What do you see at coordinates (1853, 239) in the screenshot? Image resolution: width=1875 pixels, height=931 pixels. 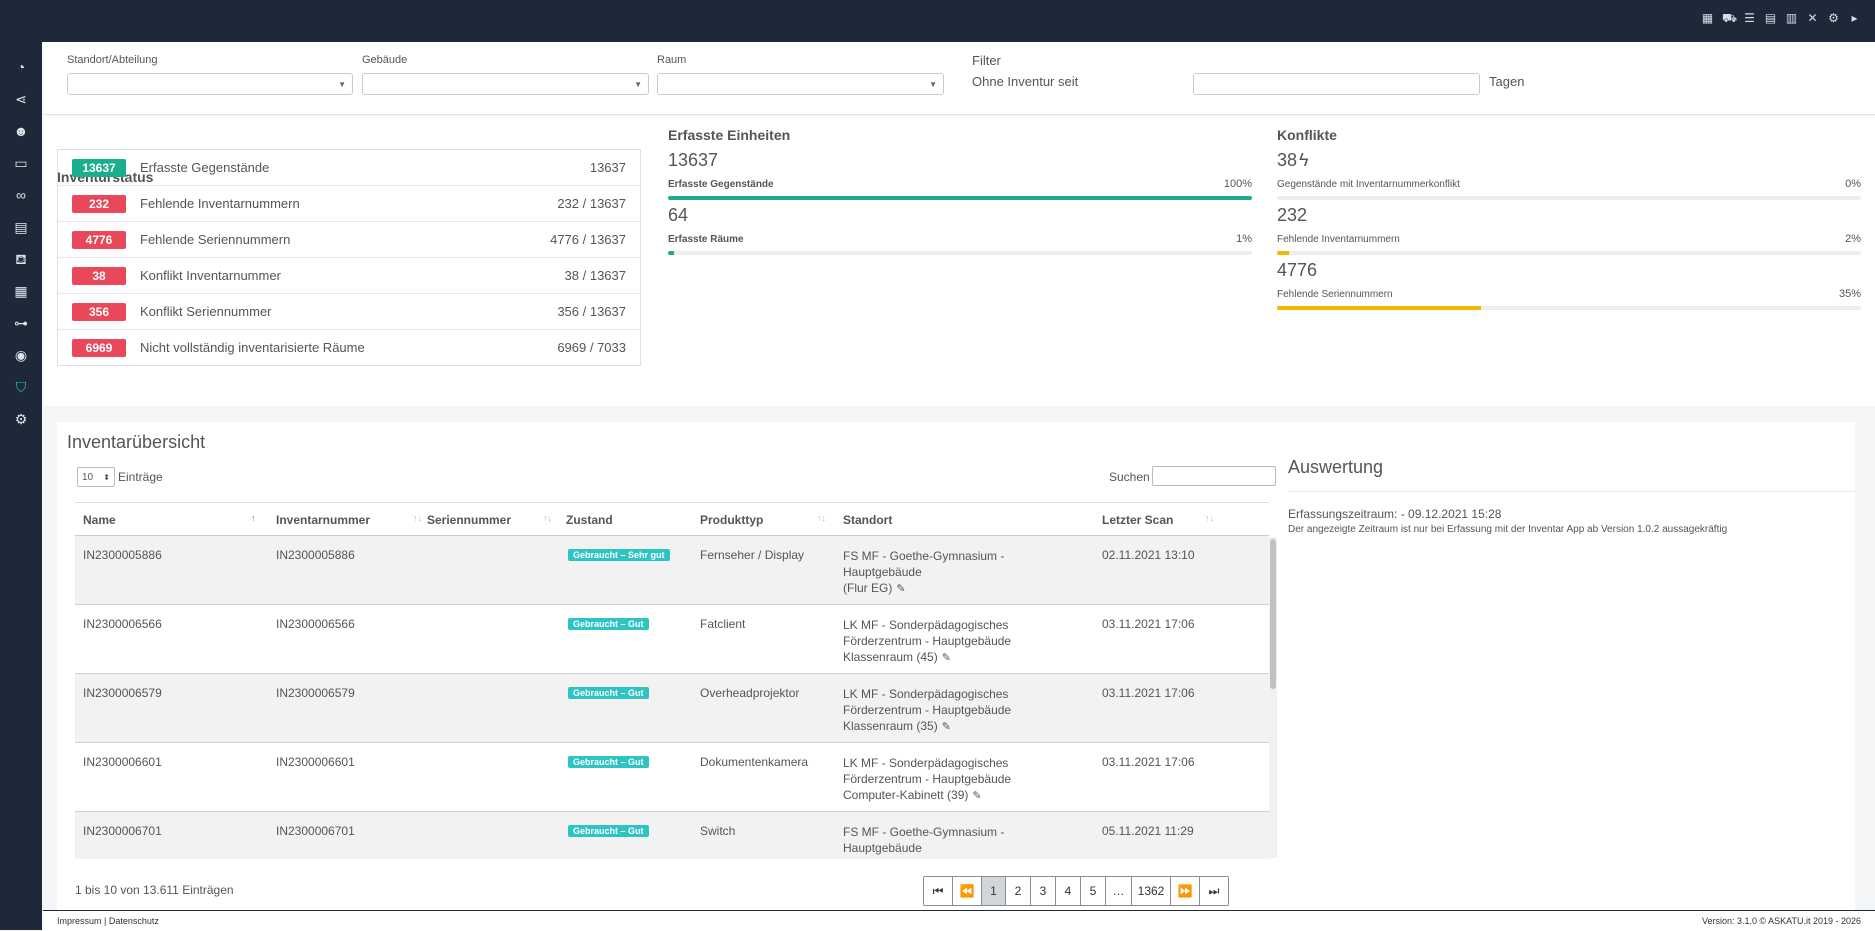 I see `kpi-percent: 2%` at bounding box center [1853, 239].